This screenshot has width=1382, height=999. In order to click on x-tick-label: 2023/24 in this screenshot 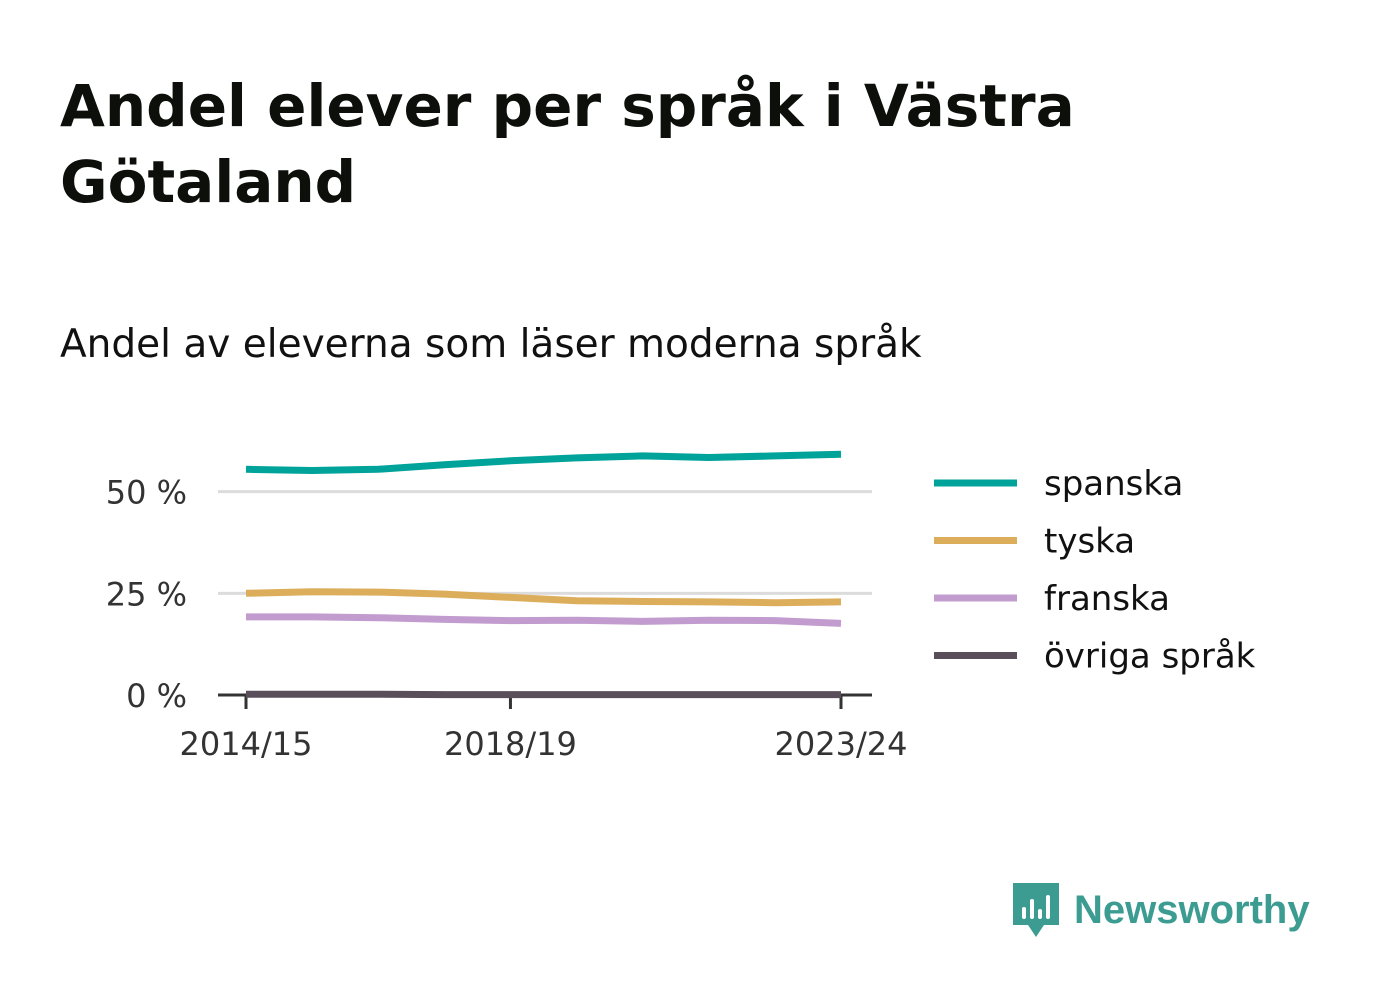, I will do `click(841, 744)`.